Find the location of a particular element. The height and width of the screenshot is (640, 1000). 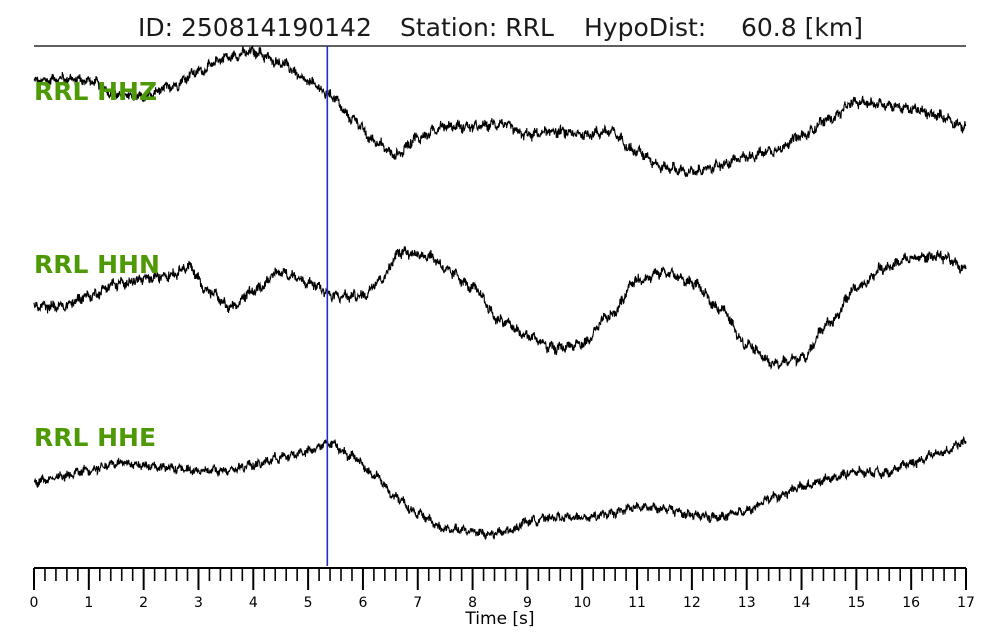

x-tick-label: 4 is located at coordinates (253, 603).